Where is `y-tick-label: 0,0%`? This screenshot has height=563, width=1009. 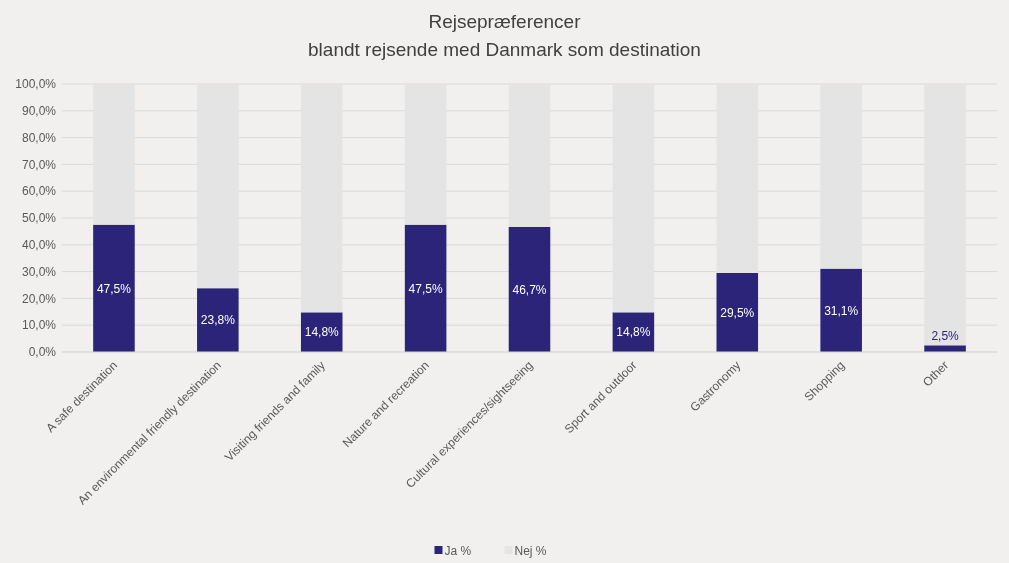 y-tick-label: 0,0% is located at coordinates (42, 352).